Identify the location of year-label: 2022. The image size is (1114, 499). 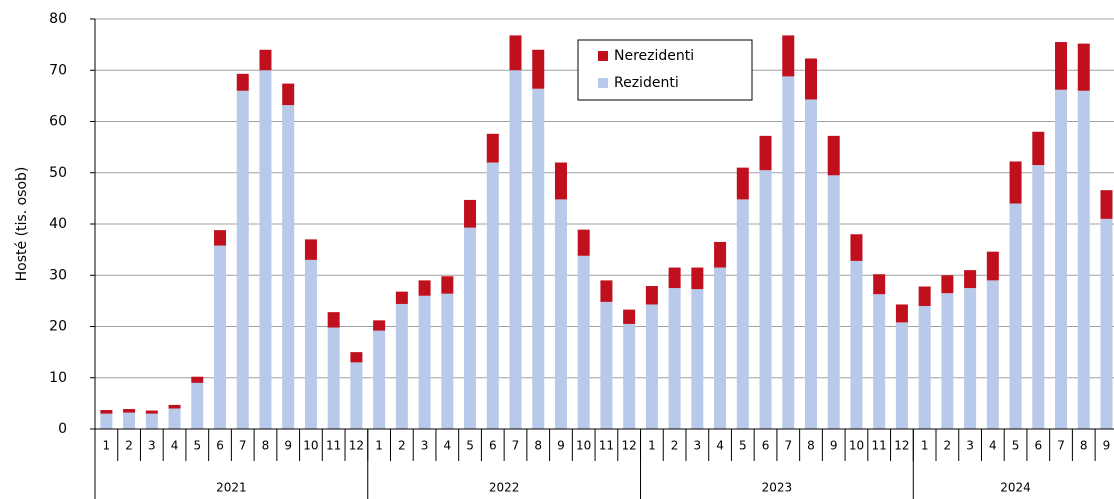
(504, 488).